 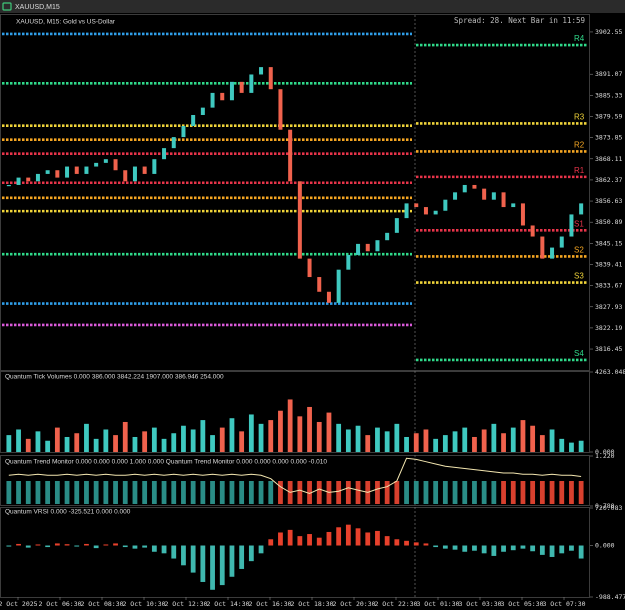 I want to click on time-label: 3 Oct 07:30, so click(x=563, y=604).